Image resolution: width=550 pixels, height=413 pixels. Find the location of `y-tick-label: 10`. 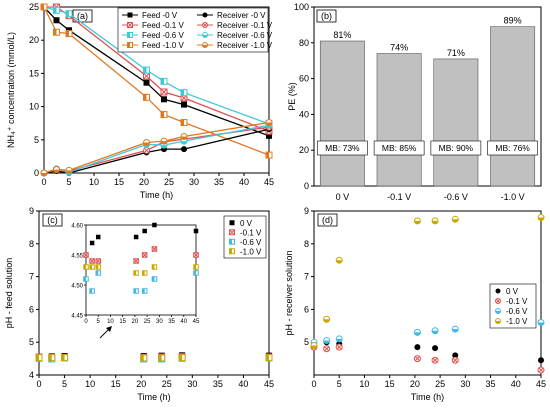

y-tick-label: 10 is located at coordinates (34, 107).